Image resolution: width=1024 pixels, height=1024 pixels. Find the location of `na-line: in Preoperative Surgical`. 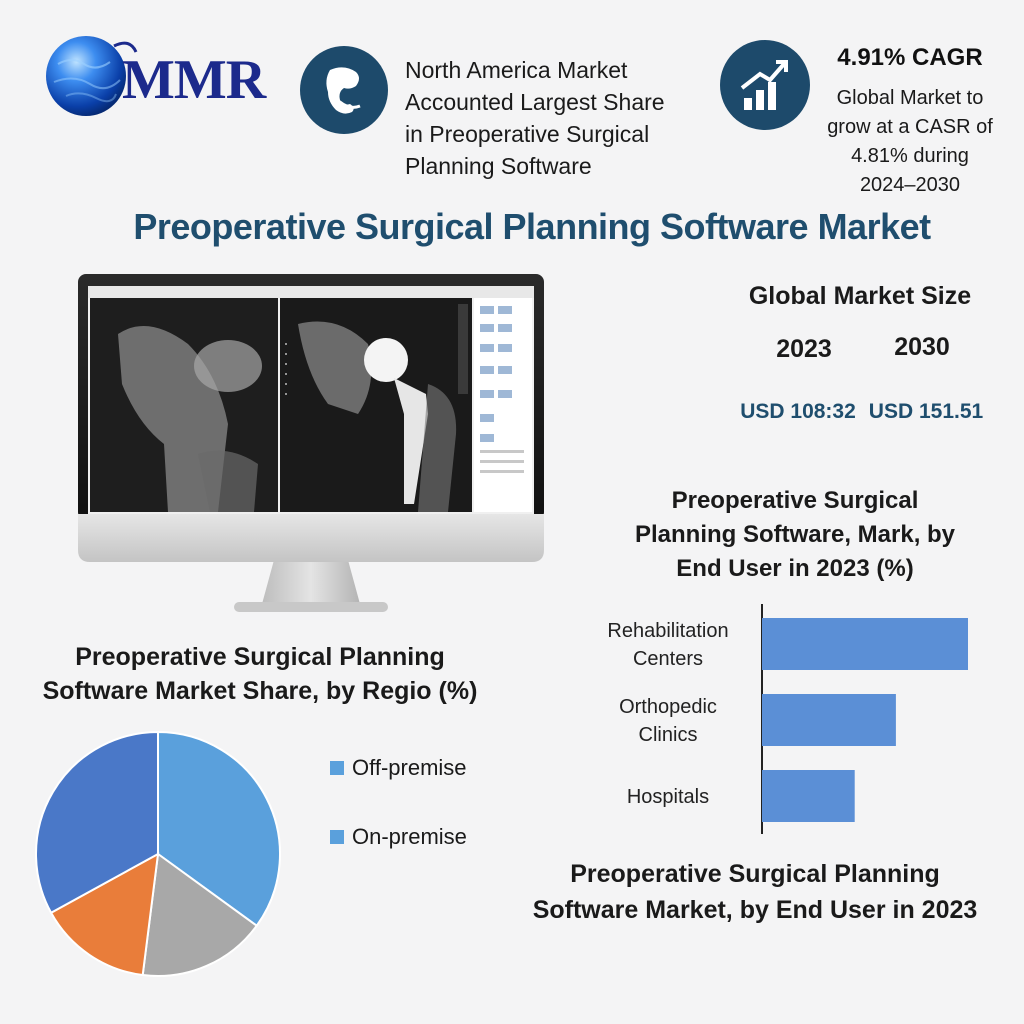

na-line: in Preoperative Surgical is located at coordinates (527, 134).